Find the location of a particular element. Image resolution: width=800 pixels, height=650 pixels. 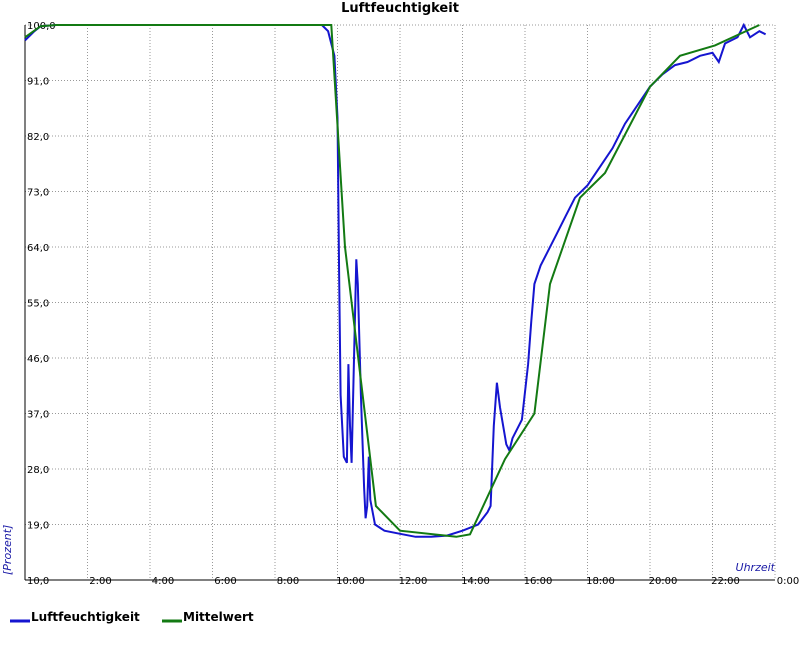

y-tick-label: 73,0 is located at coordinates (38, 193).